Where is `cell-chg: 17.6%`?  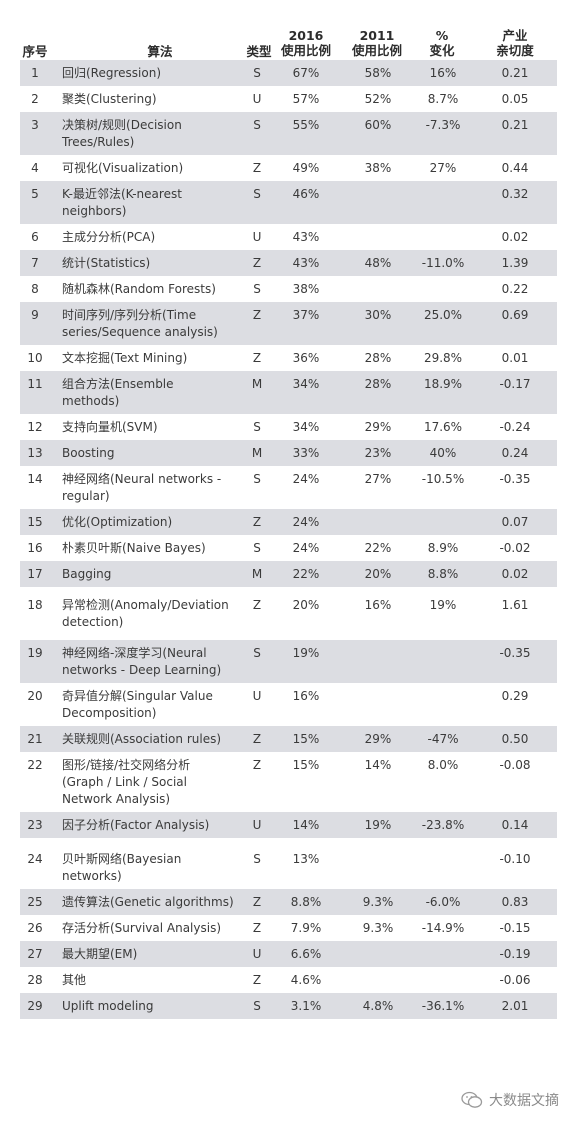 cell-chg: 17.6% is located at coordinates (443, 427).